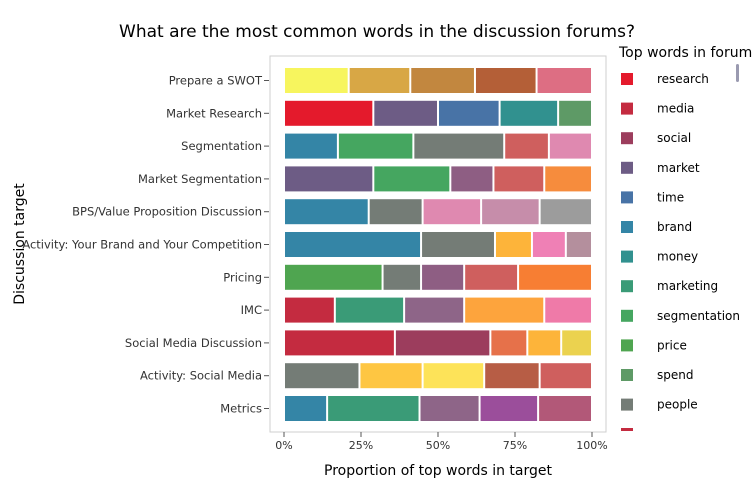 Image resolution: width=754 pixels, height=493 pixels. I want to click on x-tick-label: 100%, so click(591, 445).